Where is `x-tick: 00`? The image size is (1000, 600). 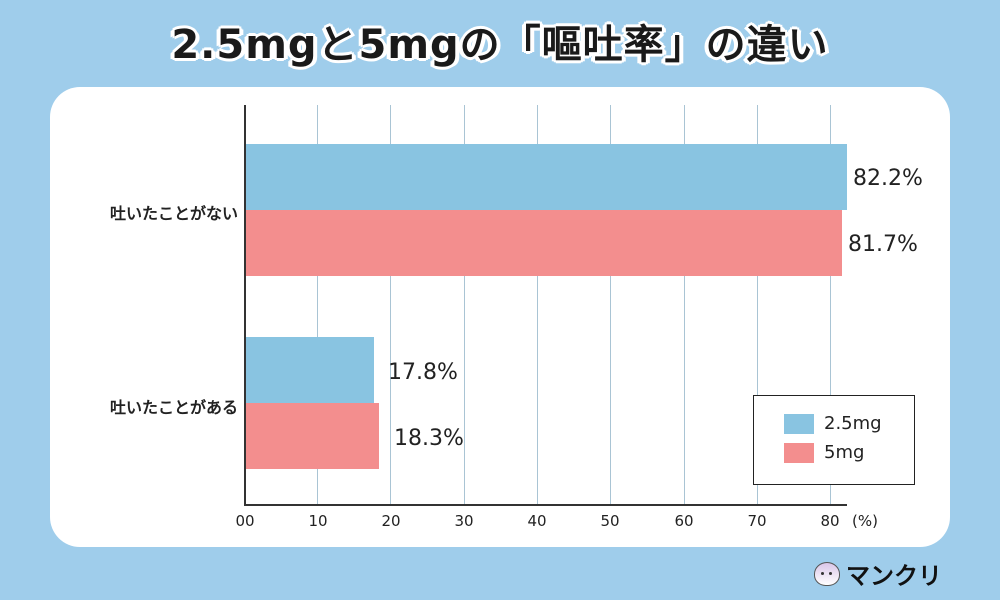 x-tick: 00 is located at coordinates (245, 521).